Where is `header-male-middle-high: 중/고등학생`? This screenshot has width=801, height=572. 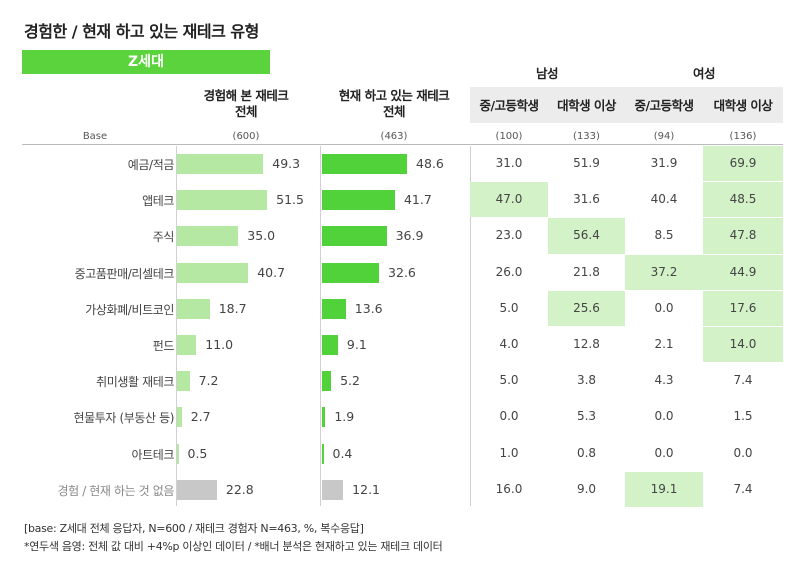 header-male-middle-high: 중/고등학생 is located at coordinates (509, 105).